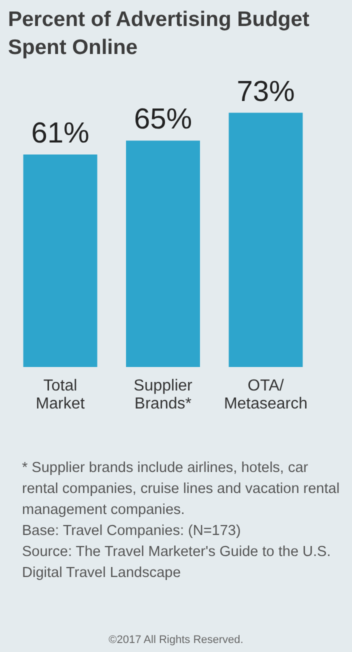 The height and width of the screenshot is (652, 352). What do you see at coordinates (181, 489) in the screenshot?
I see `text: * Supplier brands include airlines, hotels, car rental companies, cruise lines and vacation rental management companies.` at bounding box center [181, 489].